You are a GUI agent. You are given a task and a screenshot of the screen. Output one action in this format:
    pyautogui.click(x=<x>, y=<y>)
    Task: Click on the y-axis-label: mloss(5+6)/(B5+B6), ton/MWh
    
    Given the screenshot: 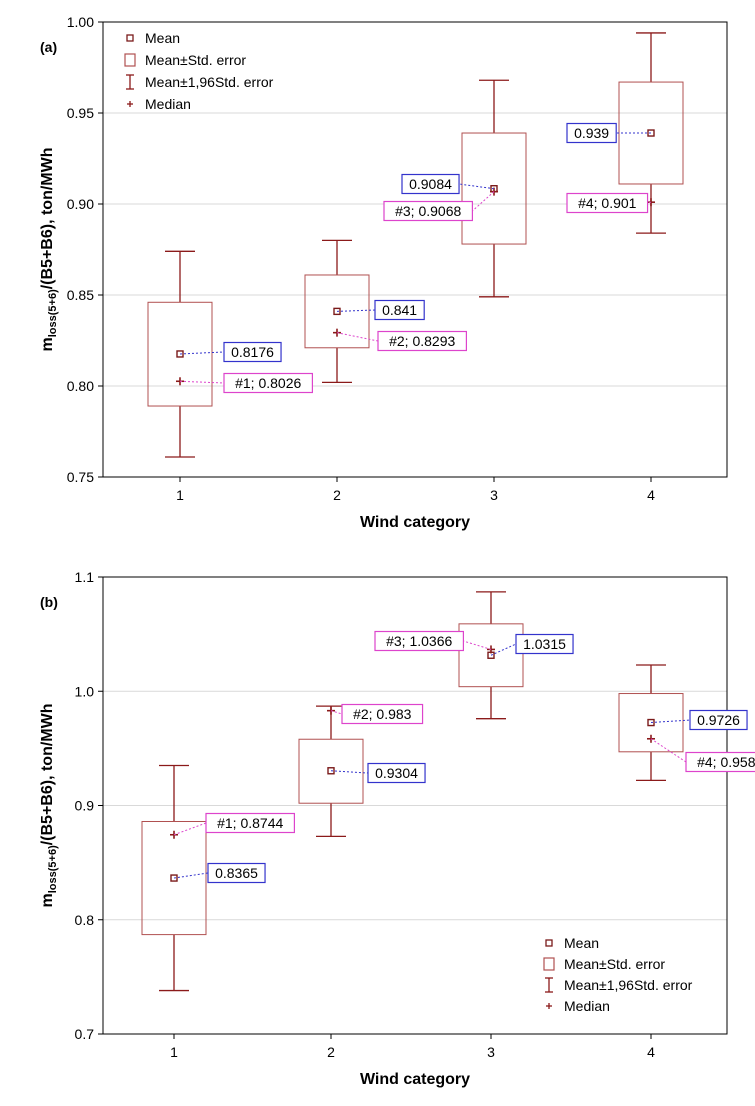 What is the action you would take?
    pyautogui.click(x=49, y=250)
    